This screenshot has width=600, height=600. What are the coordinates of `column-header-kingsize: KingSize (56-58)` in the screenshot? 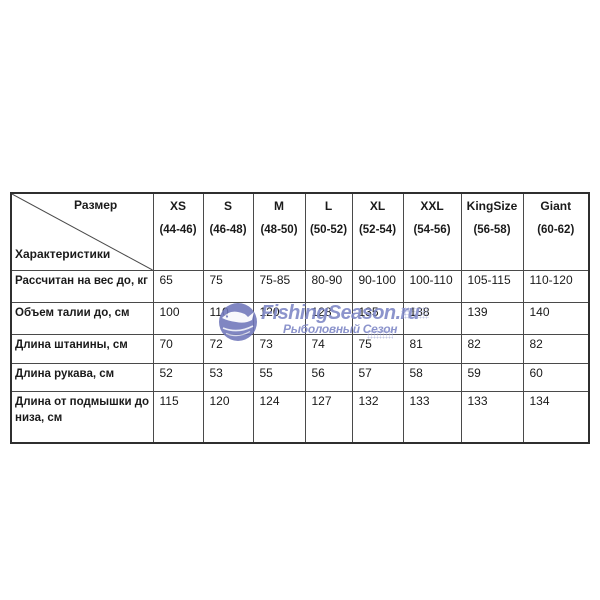 It's located at (492, 231).